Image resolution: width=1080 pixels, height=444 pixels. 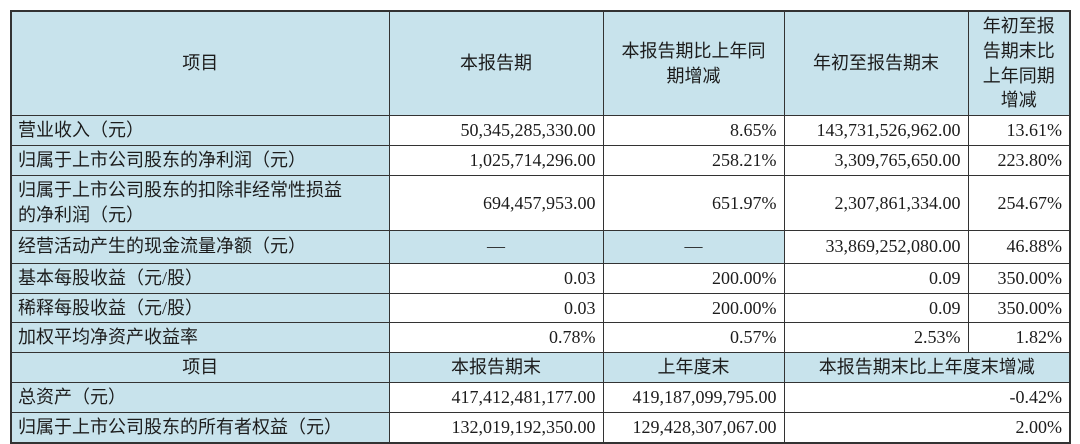 I want to click on item-label: 营业收入（元）, so click(x=200, y=131).